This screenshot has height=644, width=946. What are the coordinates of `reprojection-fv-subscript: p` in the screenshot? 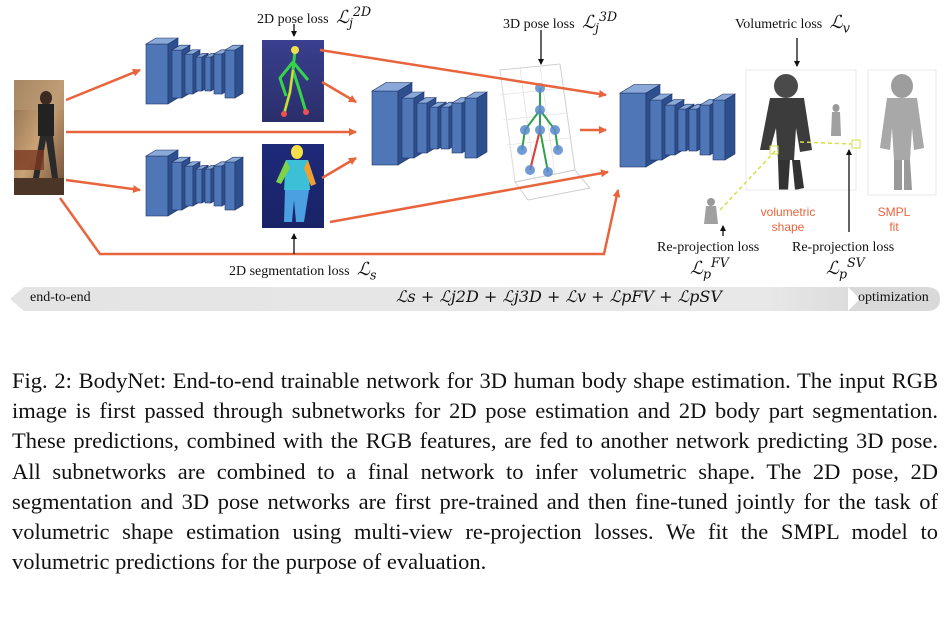 It's located at (707, 274).